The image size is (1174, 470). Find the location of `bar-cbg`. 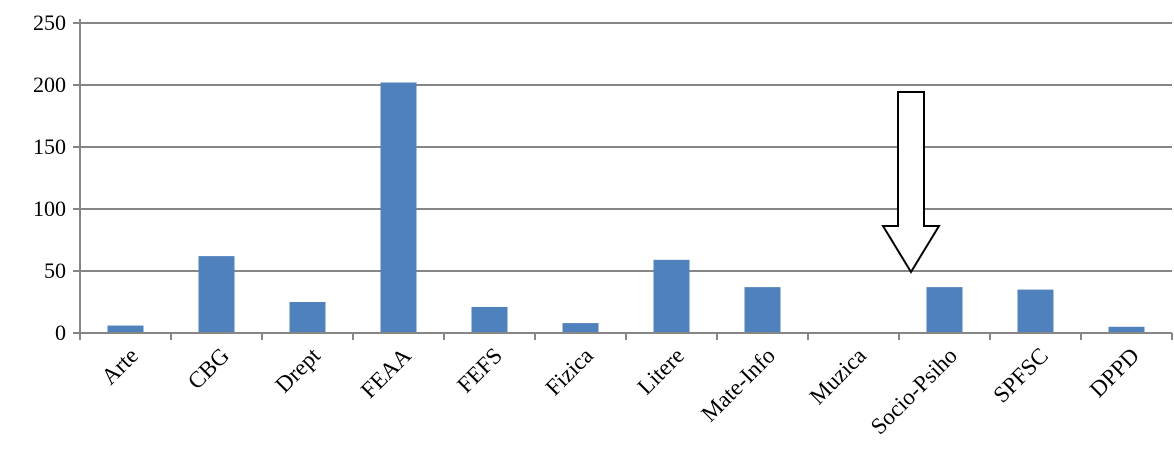

bar-cbg is located at coordinates (216, 294).